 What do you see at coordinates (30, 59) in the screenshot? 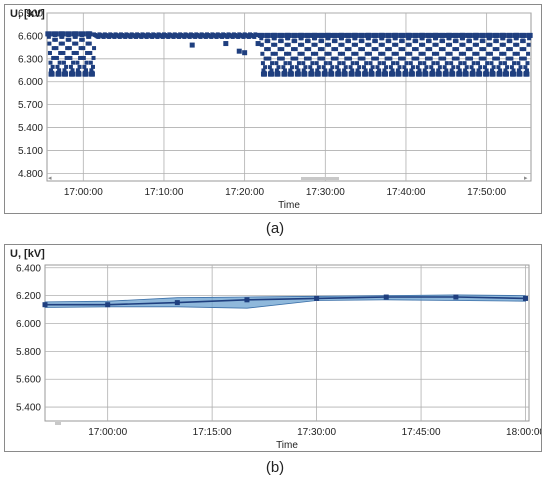
I see `y-tick-label: 6.300` at bounding box center [30, 59].